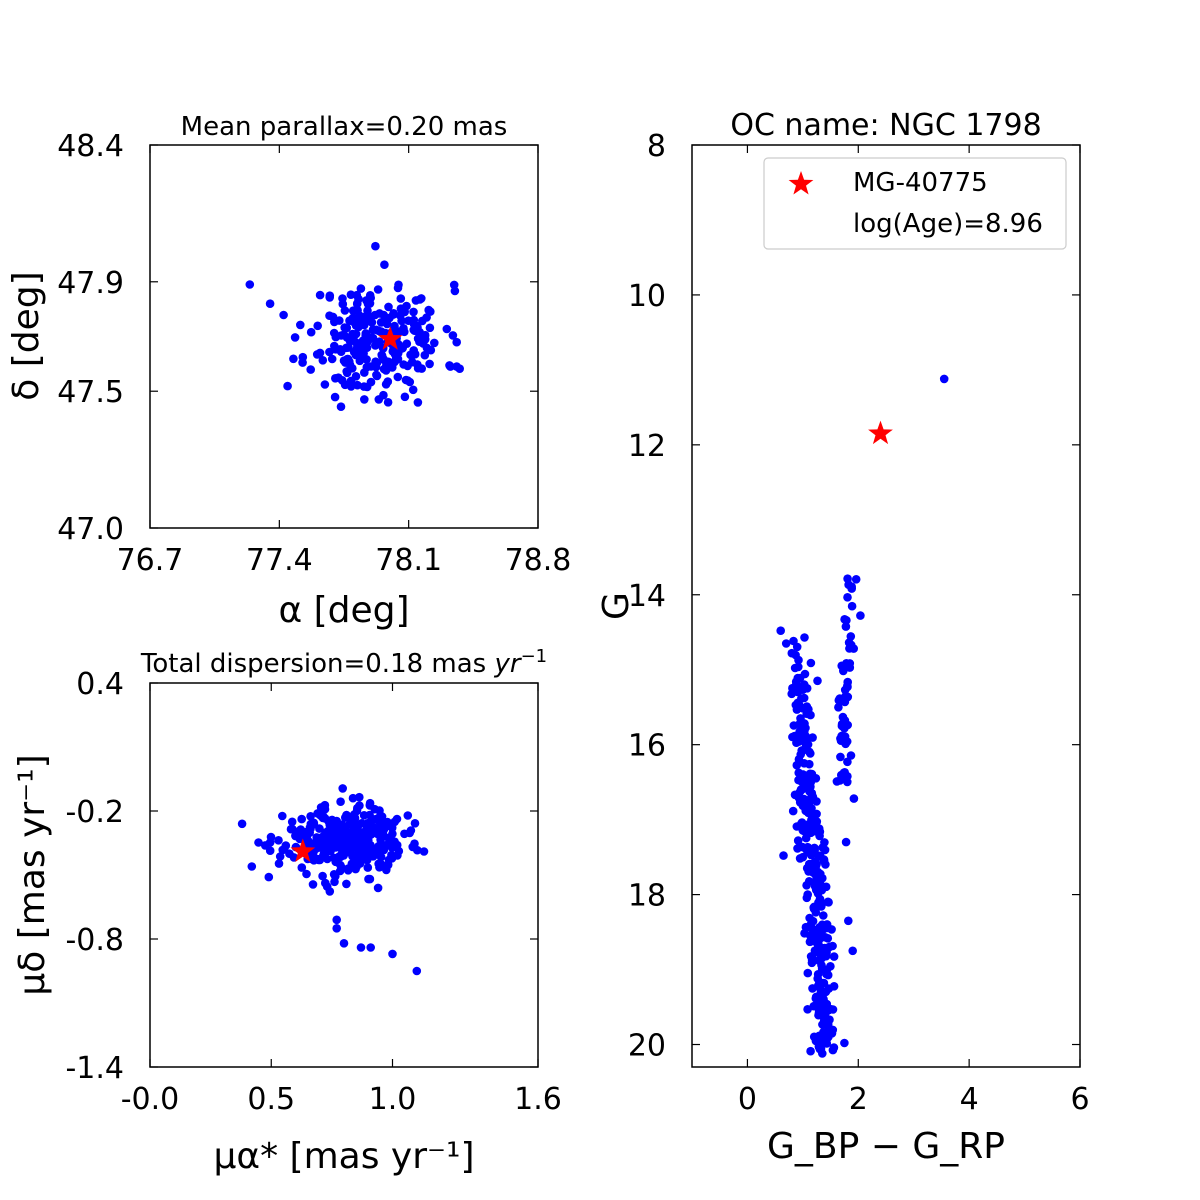  I want to click on sky-title: Mean parallax=0.20 mas, so click(344, 127).